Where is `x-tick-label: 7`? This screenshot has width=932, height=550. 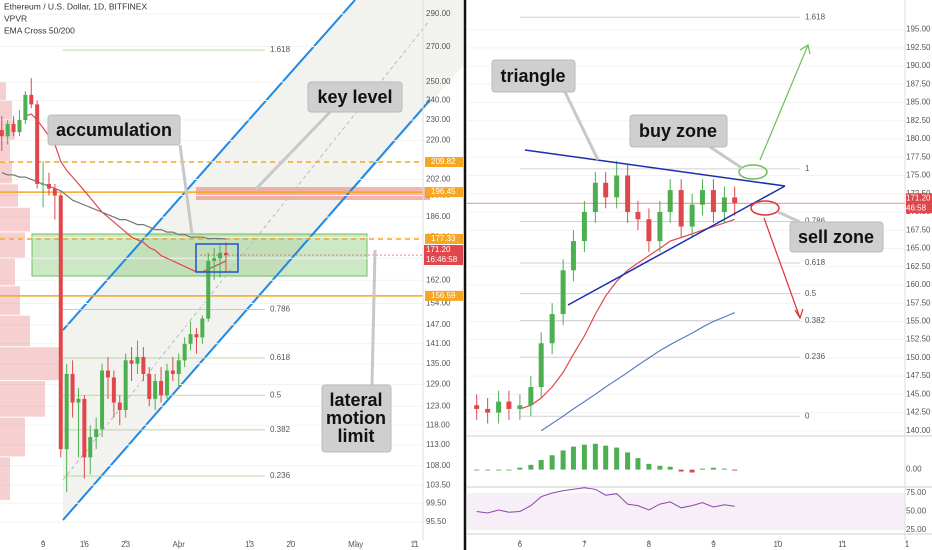 x-tick-label: 7 is located at coordinates (584, 544).